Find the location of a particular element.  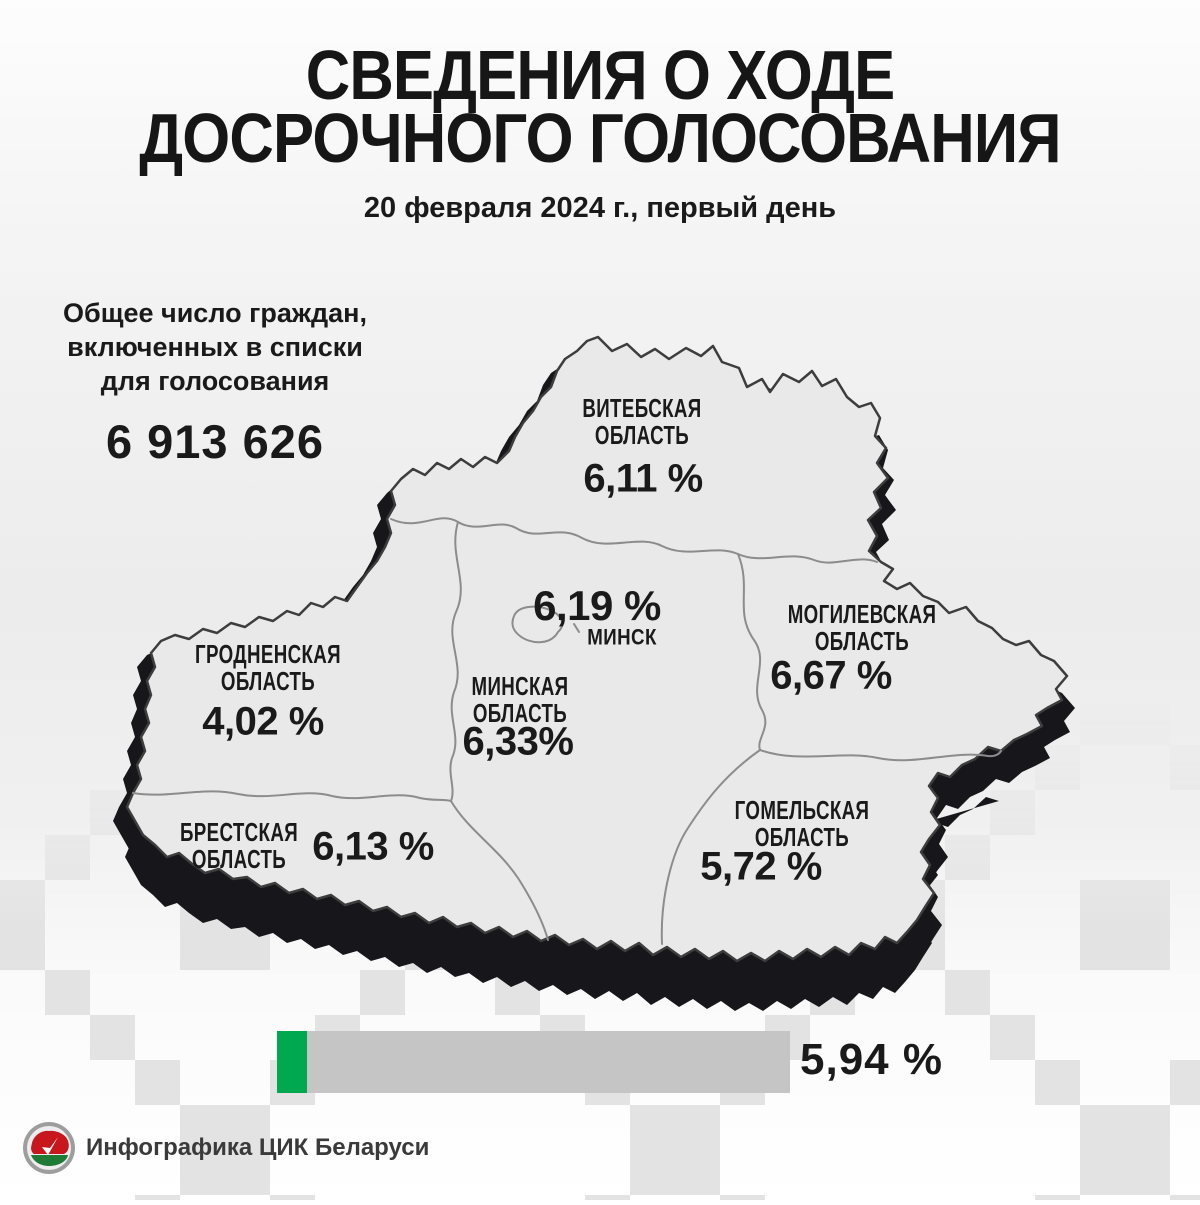

title-line-1: СВЕДЕНИЯ О ХОДЕ is located at coordinates (600, 75).